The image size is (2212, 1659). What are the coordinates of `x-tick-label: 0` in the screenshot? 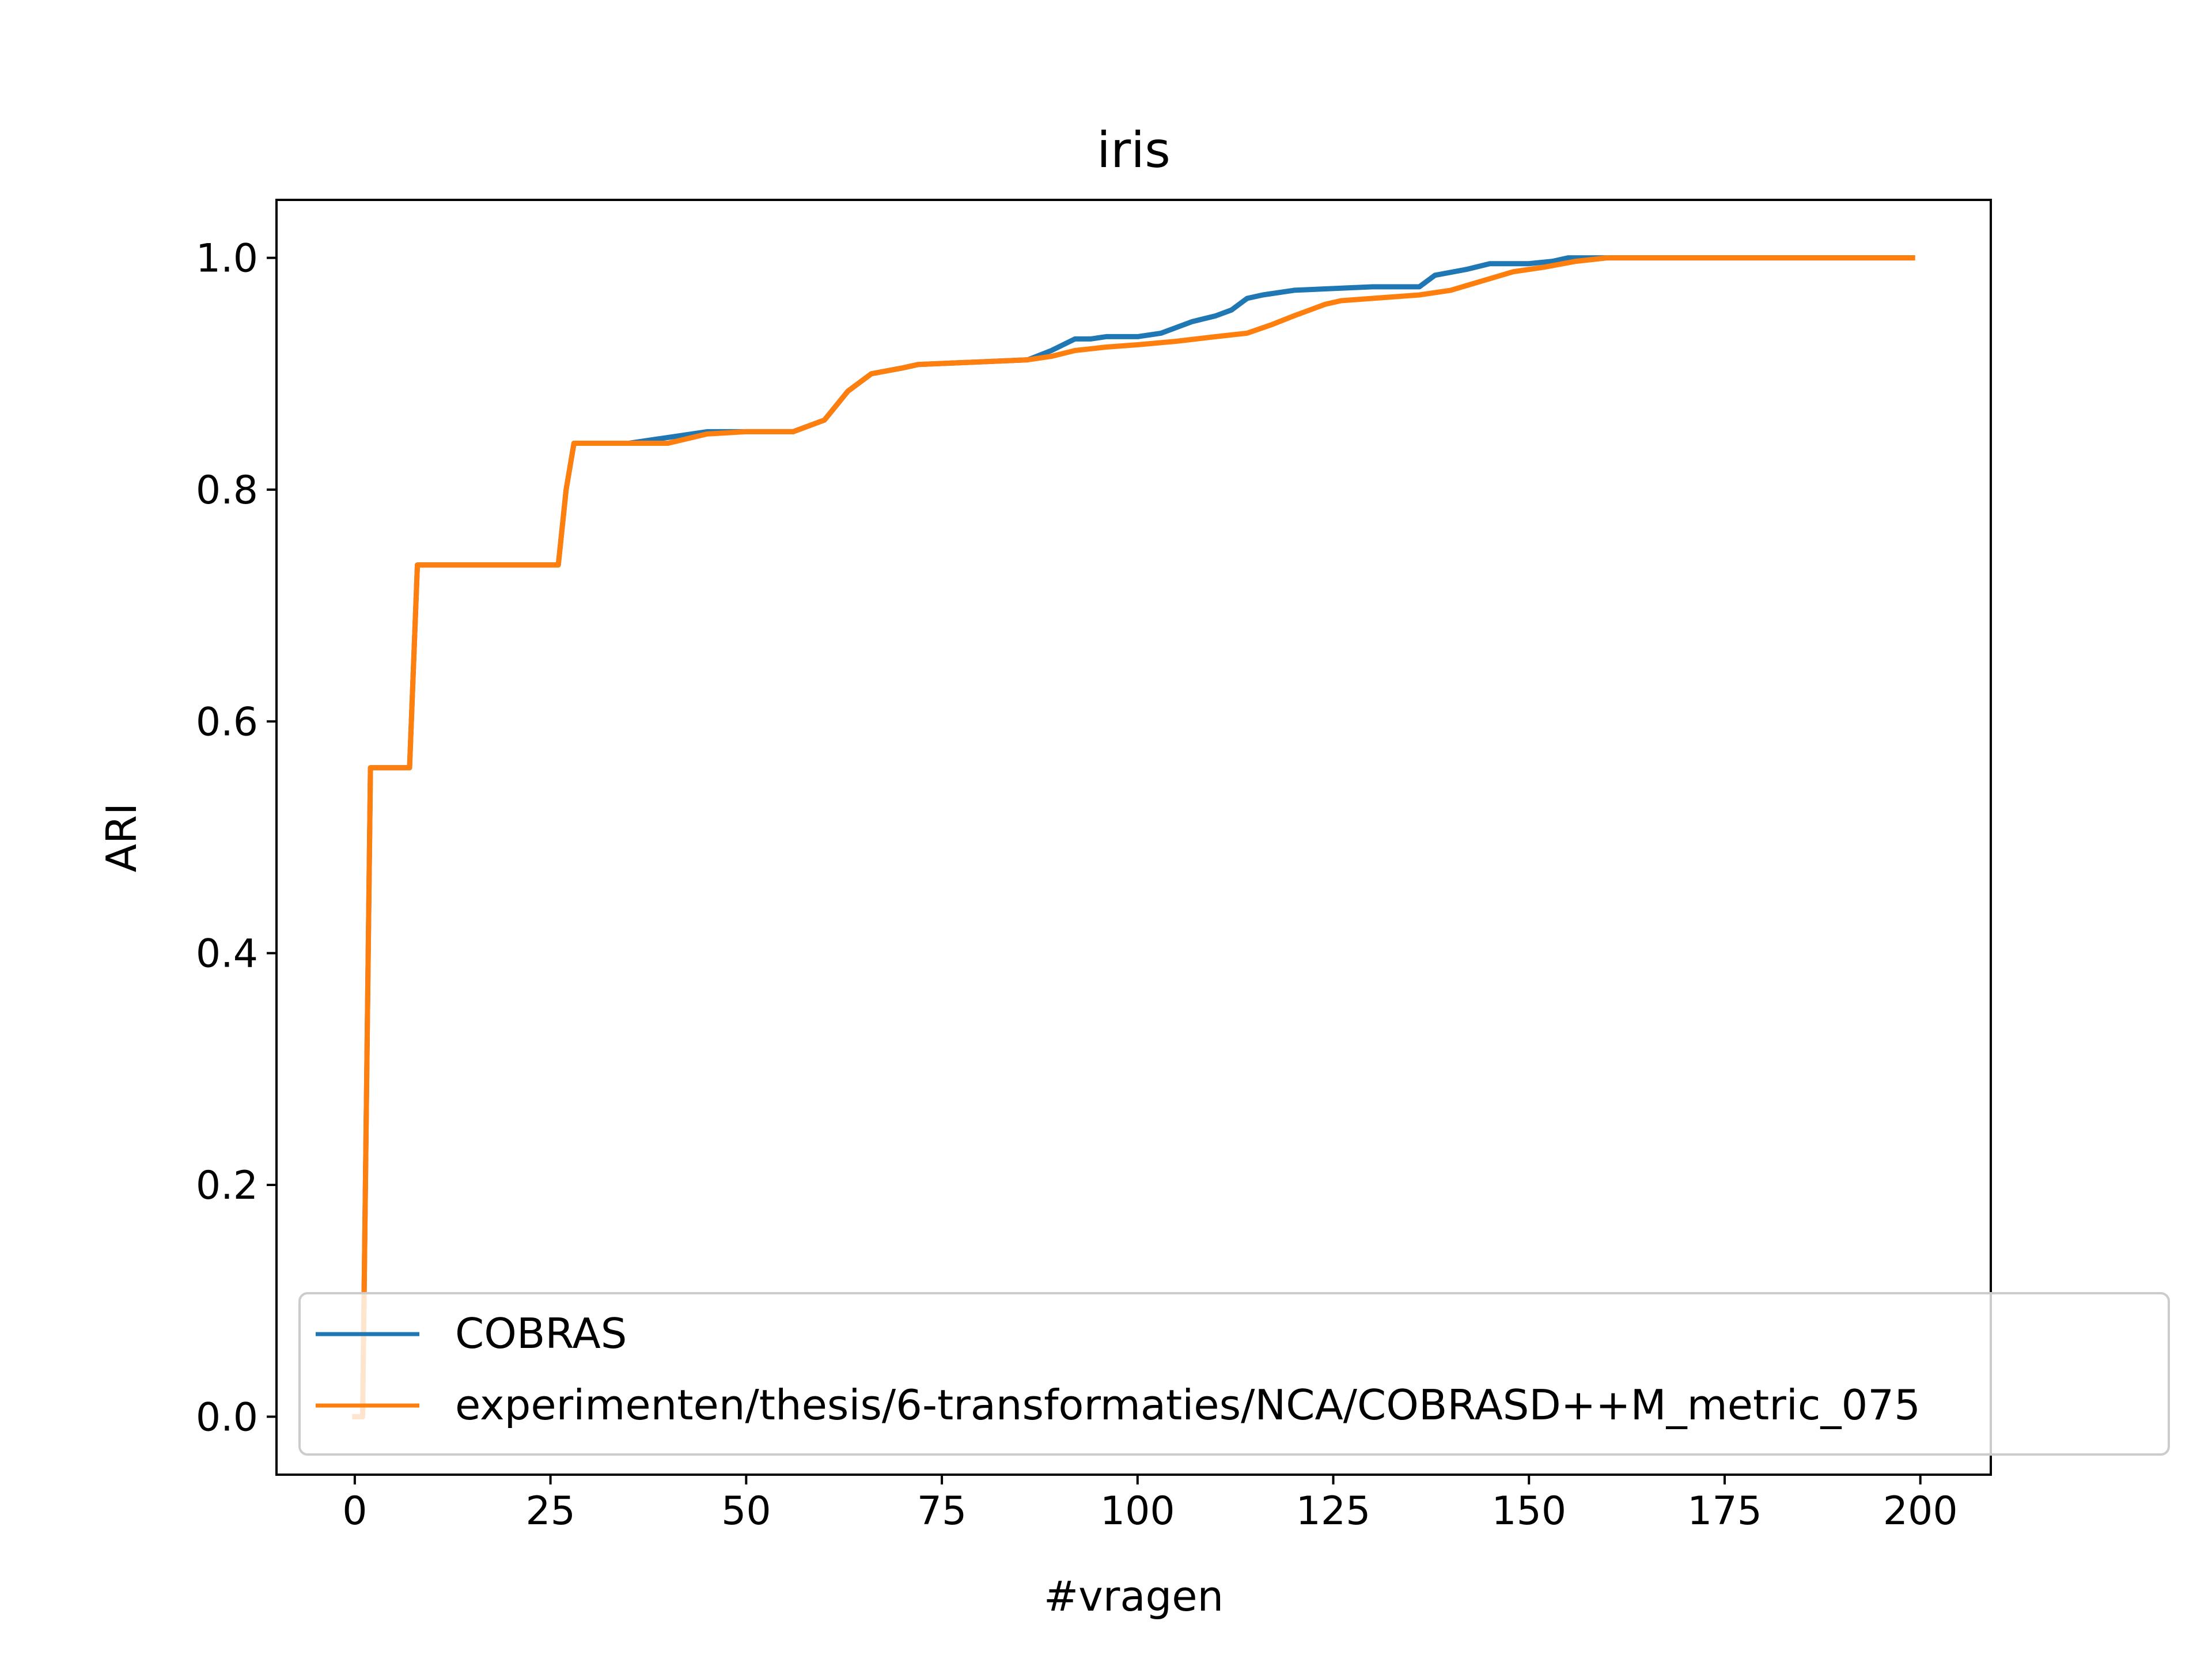 It's located at (354, 1511).